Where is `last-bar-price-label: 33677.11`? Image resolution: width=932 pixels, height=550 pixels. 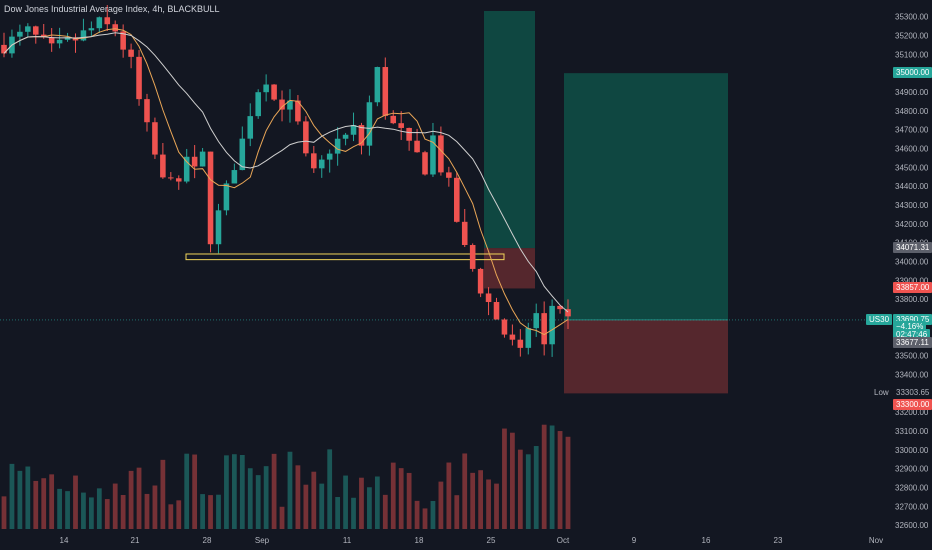
last-bar-price-label: 33677.11 is located at coordinates (912, 342).